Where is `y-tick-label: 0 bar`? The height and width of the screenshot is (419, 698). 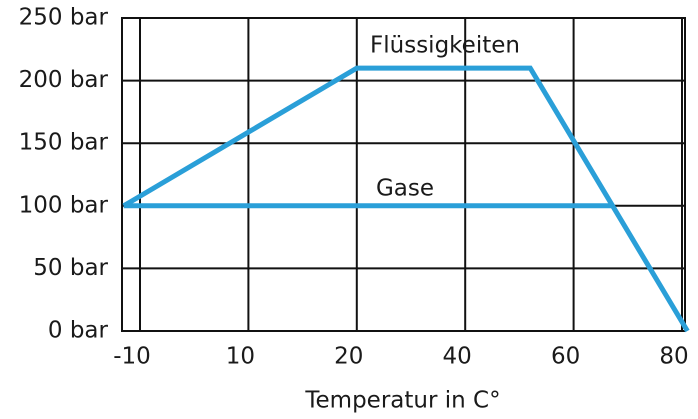 y-tick-label: 0 bar is located at coordinates (78, 331).